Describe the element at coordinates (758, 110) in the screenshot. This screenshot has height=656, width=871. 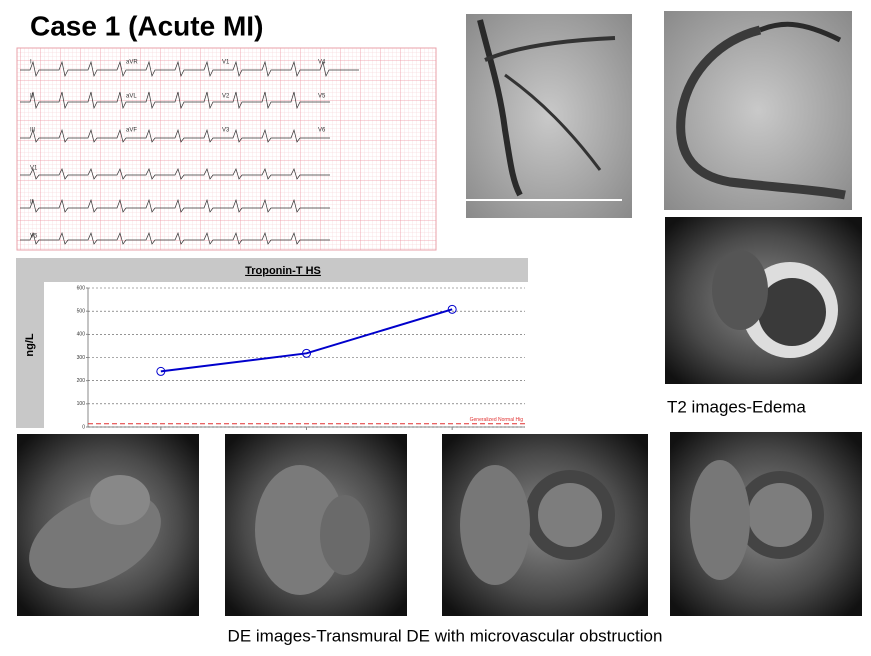
I see `angiogram-right` at that location.